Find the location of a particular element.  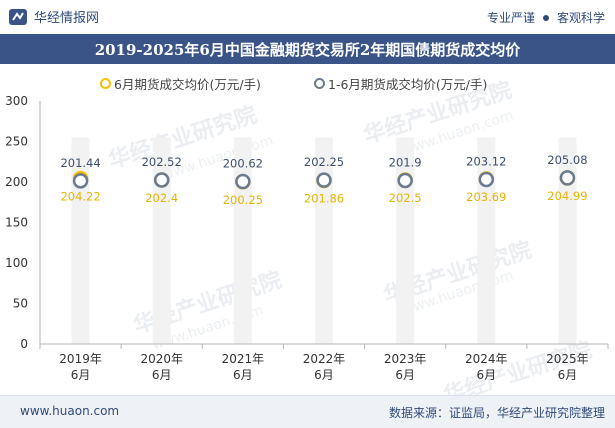

footer: www.huaon.com 数据来源：证监局，华经产业研究院整理 is located at coordinates (307, 411).